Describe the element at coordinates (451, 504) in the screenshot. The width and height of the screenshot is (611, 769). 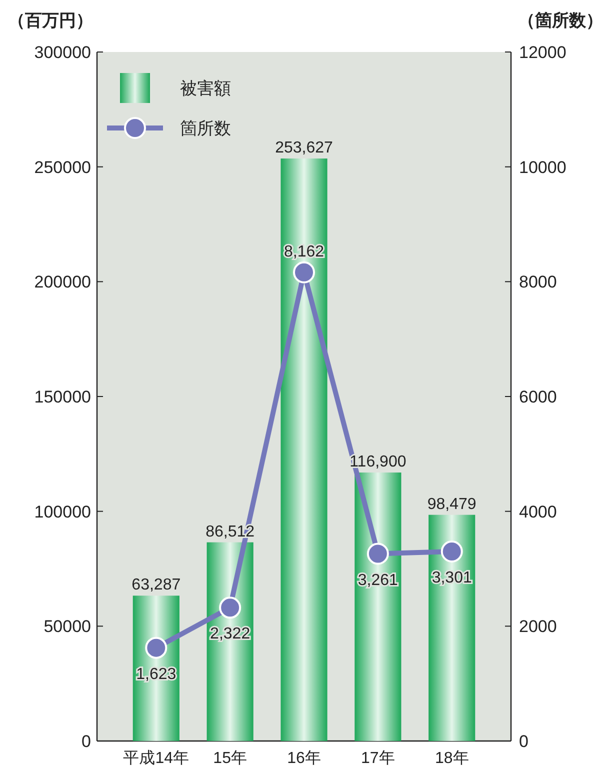
I see `data-label: 98,479` at that location.